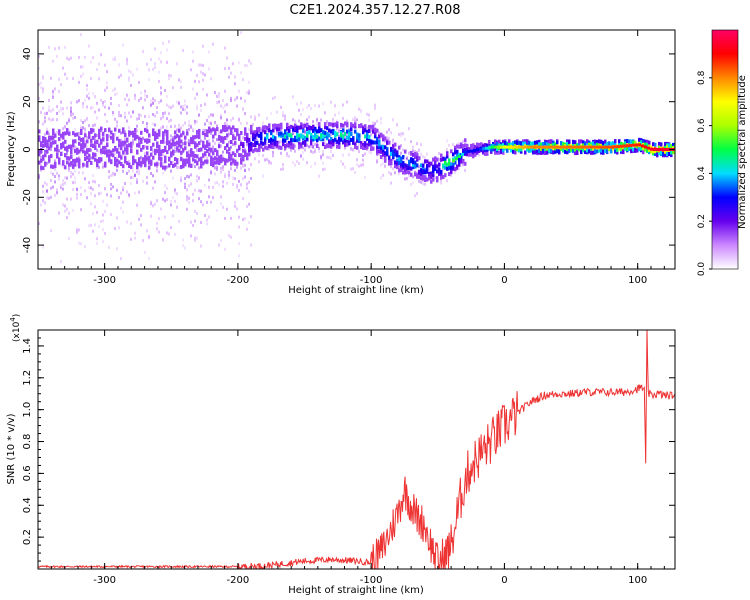 Image resolution: width=750 pixels, height=600 pixels. Describe the element at coordinates (27, 410) in the screenshot. I see `snr-y-tick-label: 1.0` at that location.